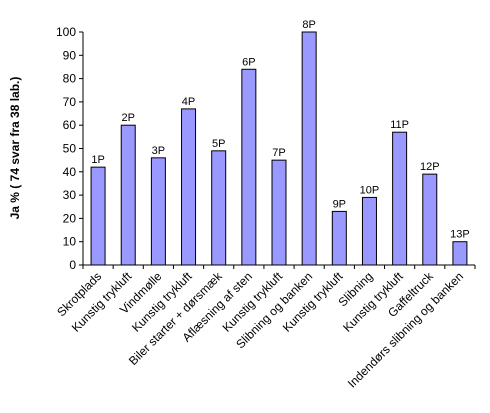  I want to click on y-tick-label: 60, so click(70, 125).